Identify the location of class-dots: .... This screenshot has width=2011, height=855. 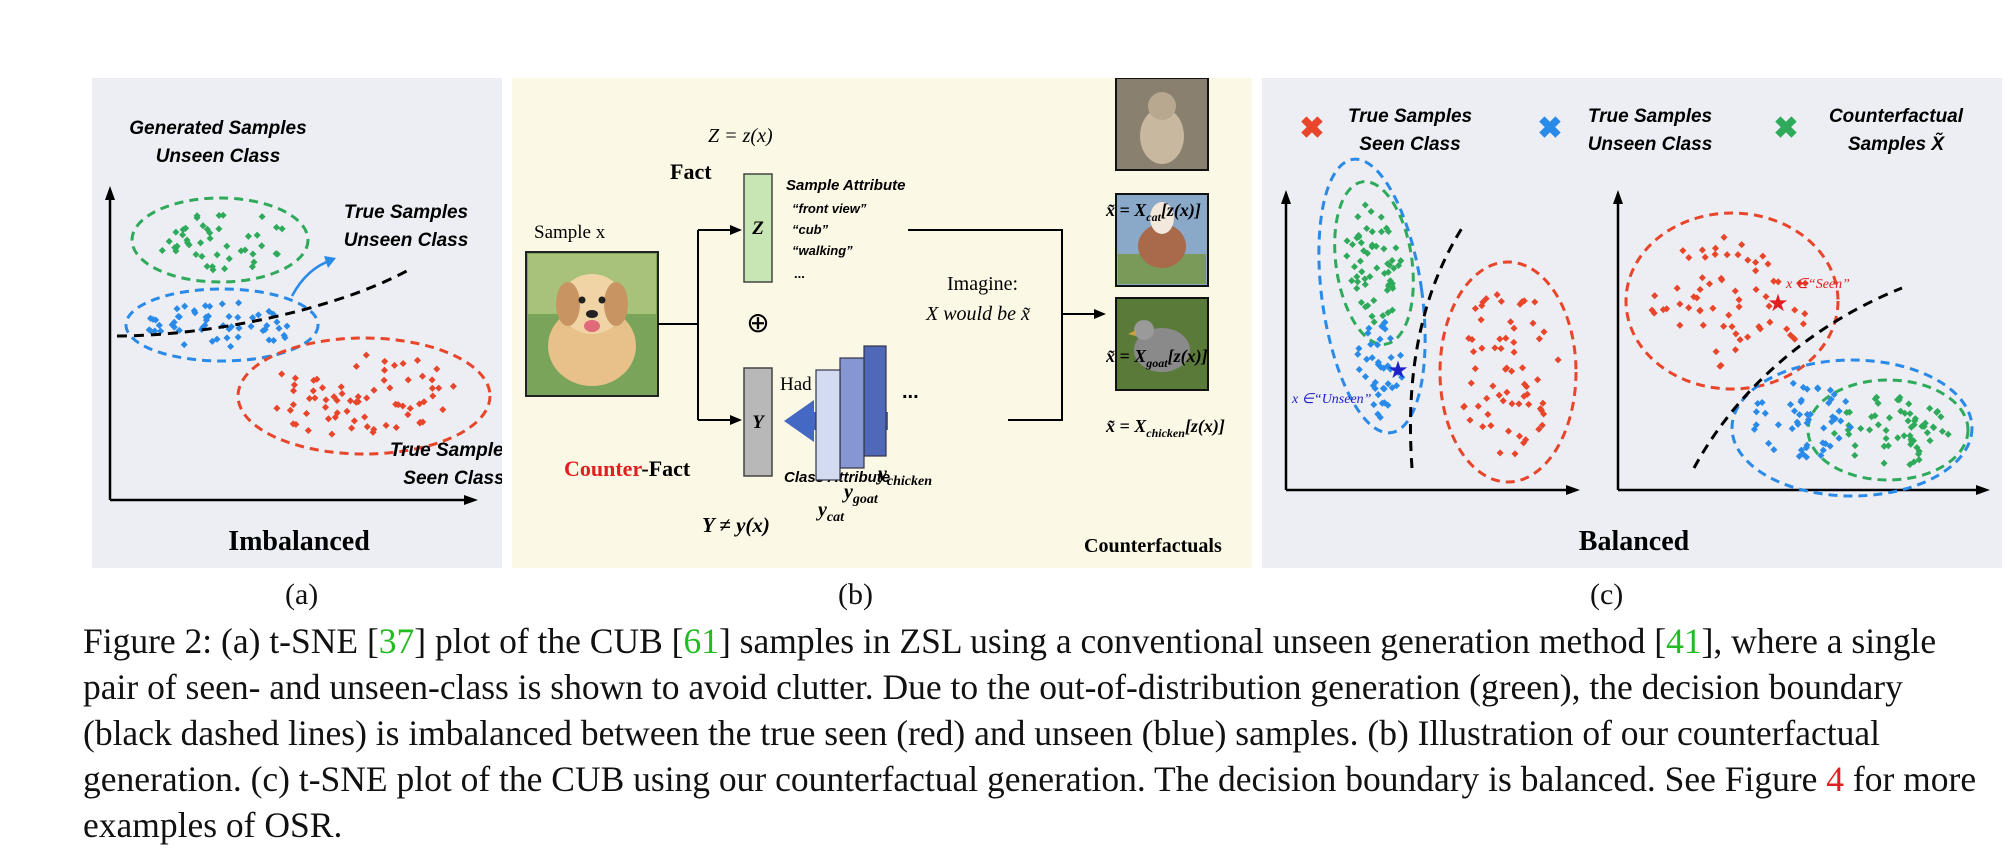
(910, 392).